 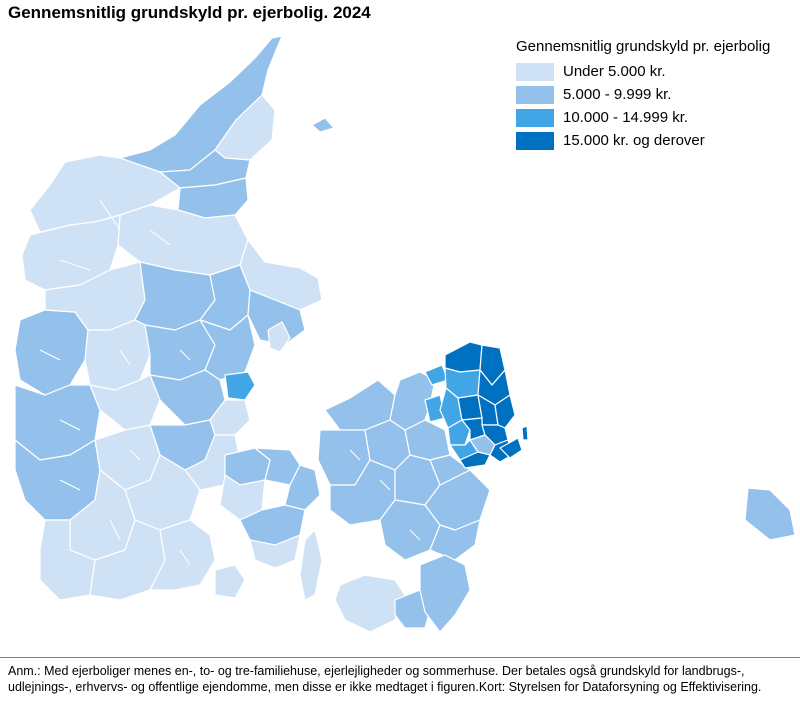 What do you see at coordinates (614, 71) in the screenshot?
I see `legend-label: Under 5.000 kr.` at bounding box center [614, 71].